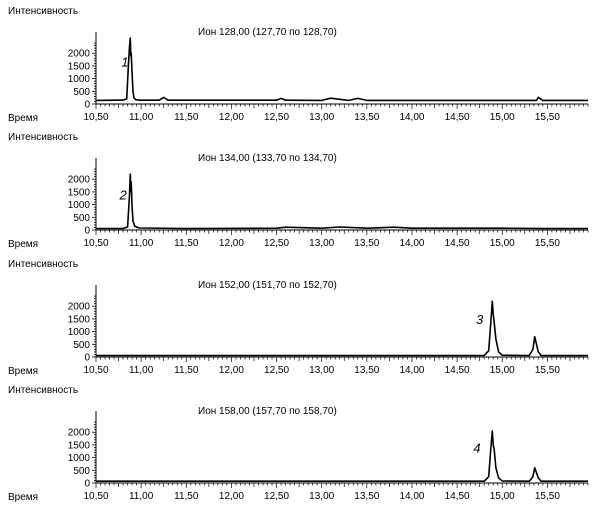 The height and width of the screenshot is (510, 598). I want to click on peak-label: 1, so click(124, 61).